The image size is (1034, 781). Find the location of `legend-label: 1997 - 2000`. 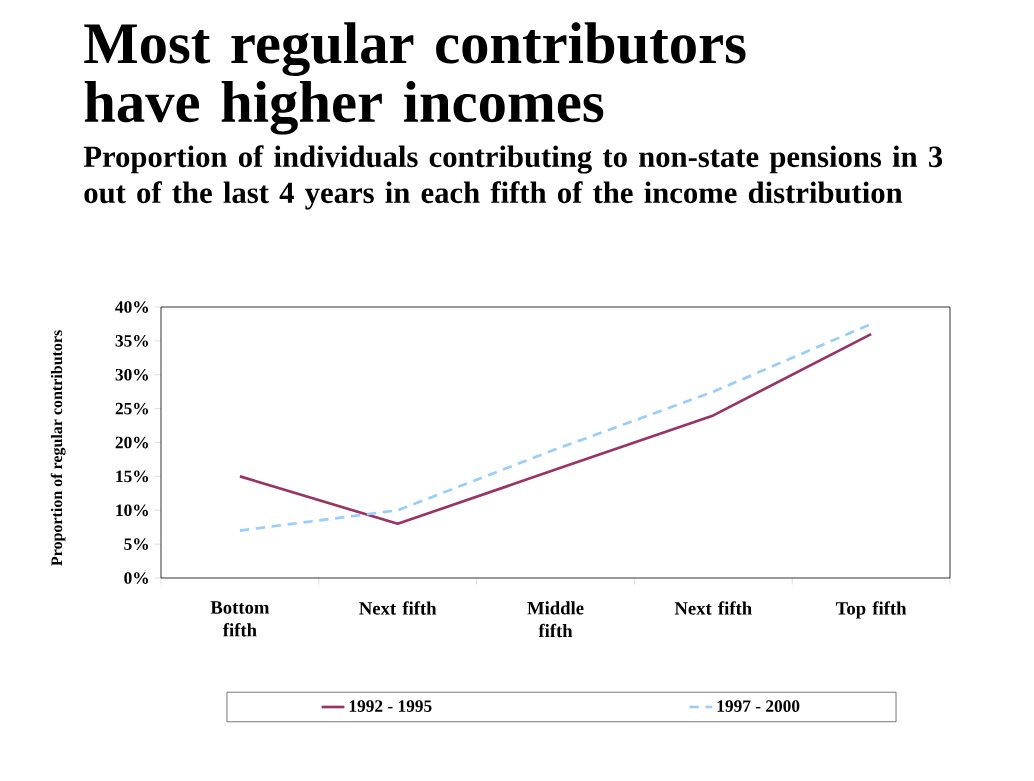

legend-label: 1997 - 2000 is located at coordinates (758, 706).